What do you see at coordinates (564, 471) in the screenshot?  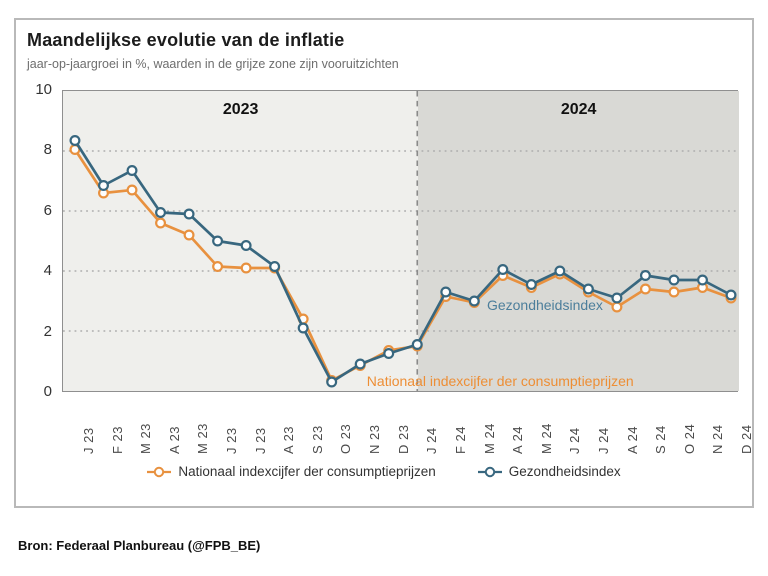 I see `legend-item-label: Gezondheidsindex` at bounding box center [564, 471].